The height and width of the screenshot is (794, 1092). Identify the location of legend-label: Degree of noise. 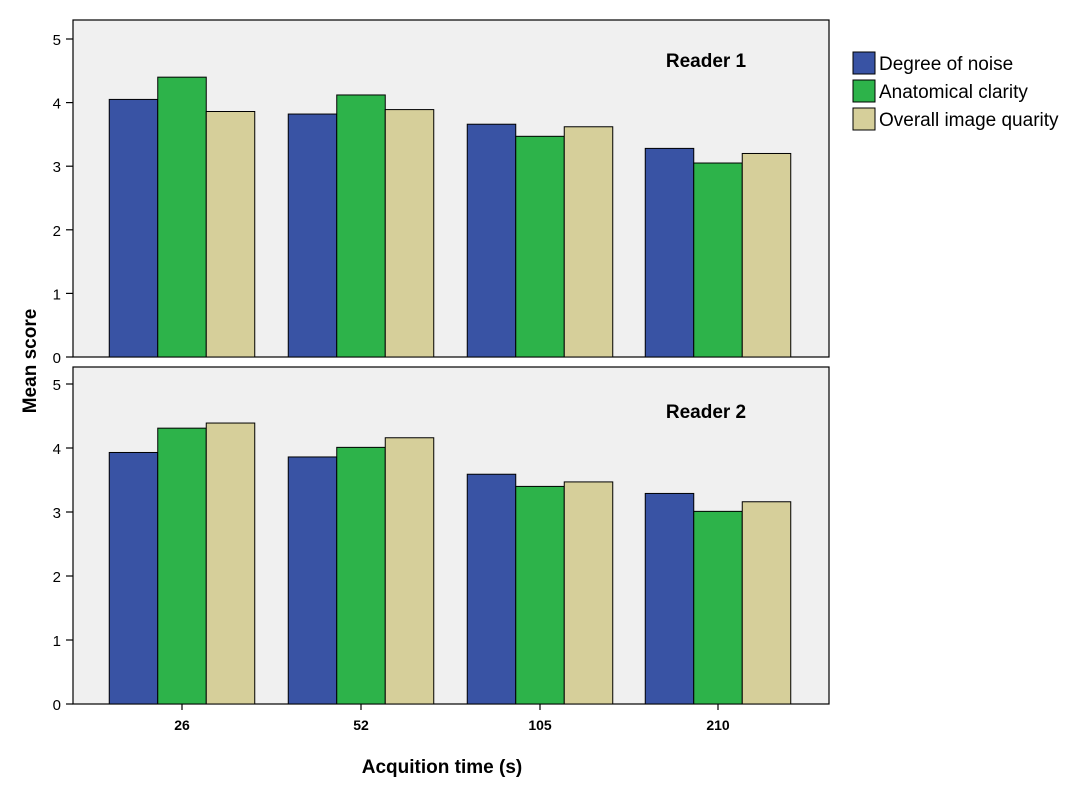
(946, 64).